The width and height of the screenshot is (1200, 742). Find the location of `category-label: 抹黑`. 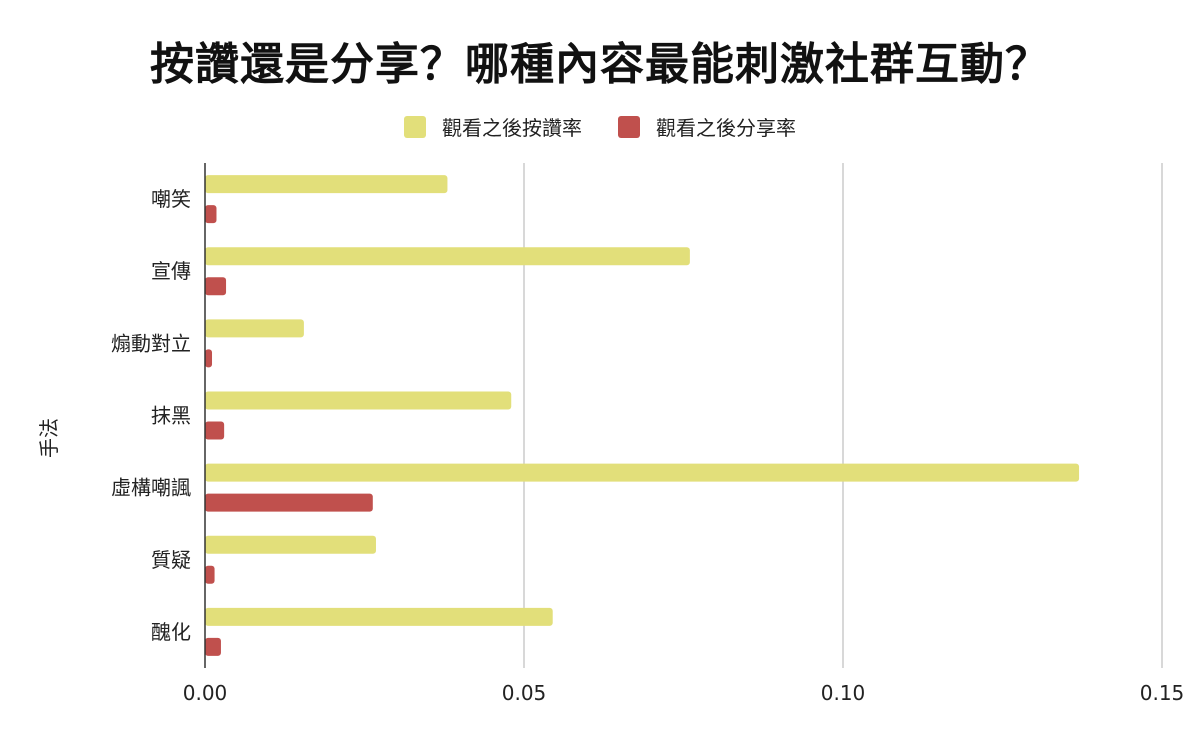

category-label: 抹黑 is located at coordinates (171, 416).